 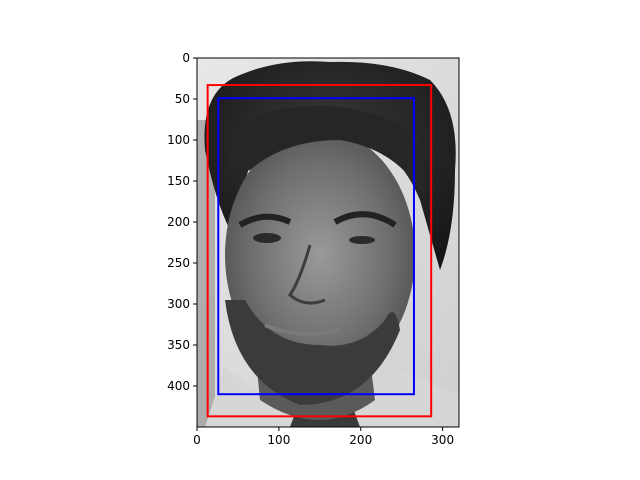 I want to click on x-tick-label: 0, so click(x=197, y=440).